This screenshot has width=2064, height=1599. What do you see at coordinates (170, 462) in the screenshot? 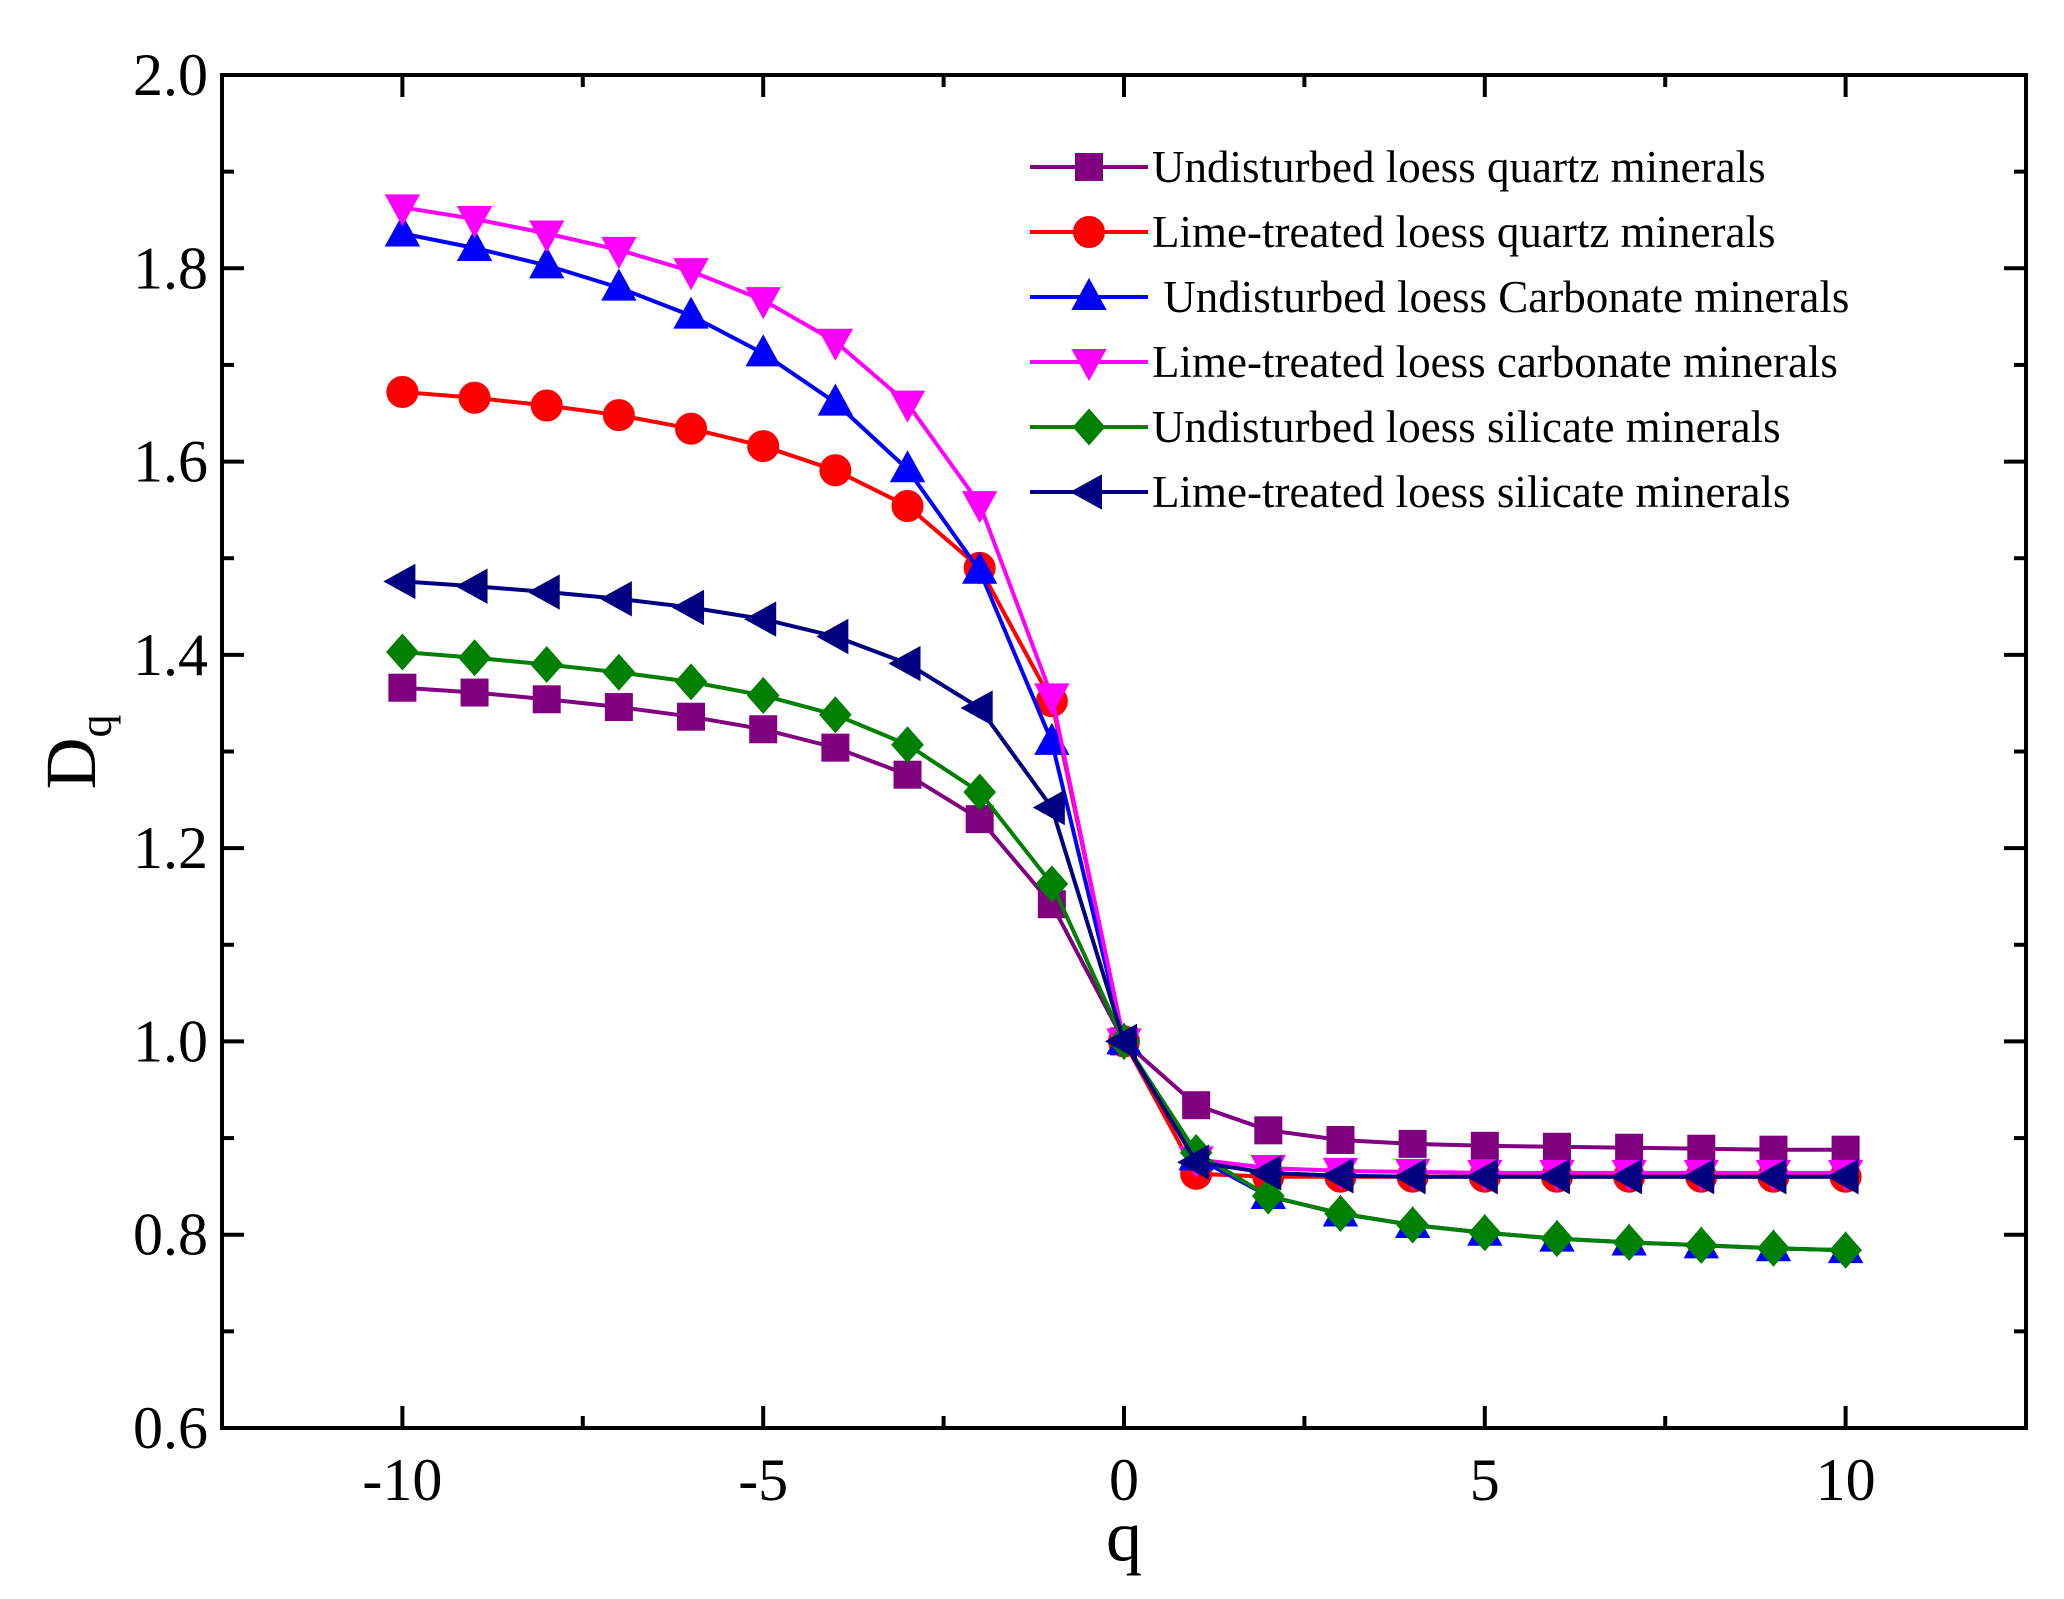
I see `y-tick-label: 1.6` at bounding box center [170, 462].